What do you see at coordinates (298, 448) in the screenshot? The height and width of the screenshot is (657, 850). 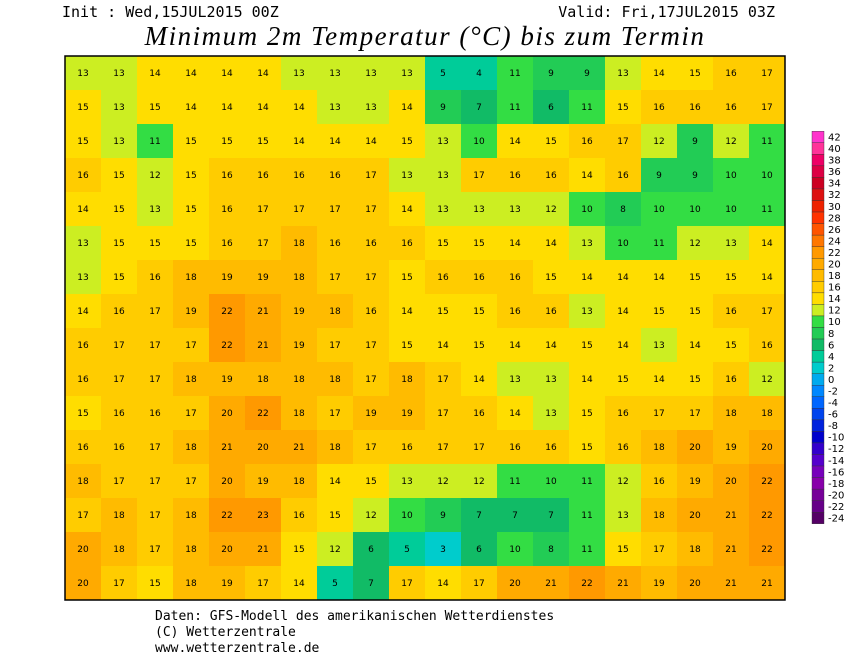 I see `temperature-value: 21` at bounding box center [298, 448].